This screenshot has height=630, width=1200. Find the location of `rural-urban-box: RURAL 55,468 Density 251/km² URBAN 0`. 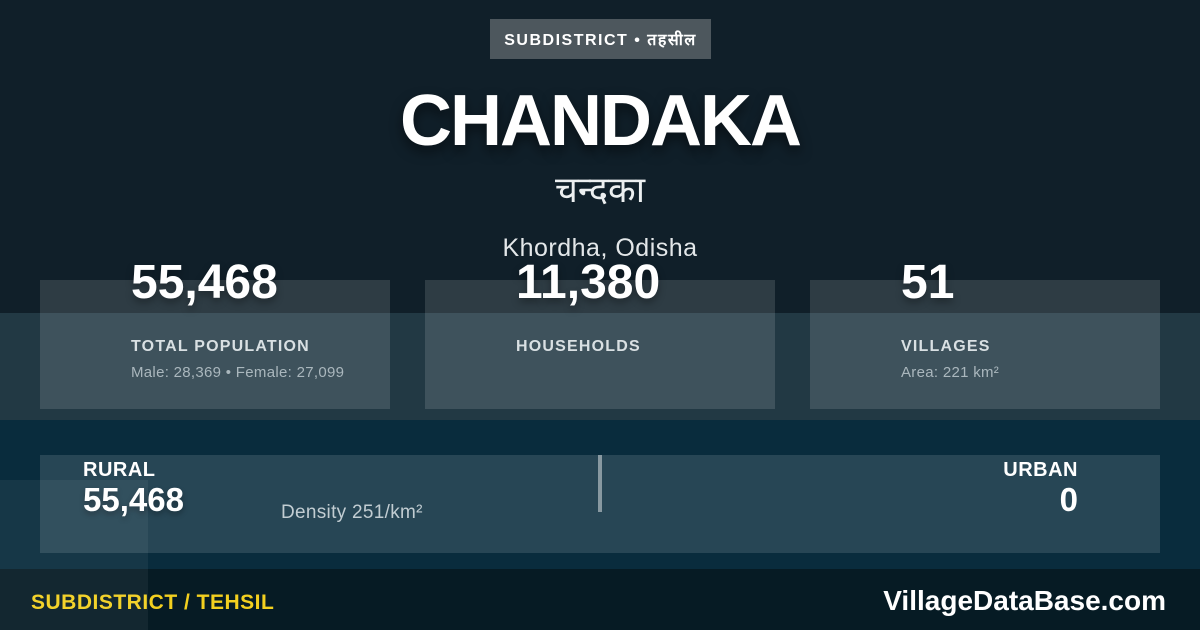

rural-urban-box: RURAL 55,468 Density 251/km² URBAN 0 is located at coordinates (600, 504).